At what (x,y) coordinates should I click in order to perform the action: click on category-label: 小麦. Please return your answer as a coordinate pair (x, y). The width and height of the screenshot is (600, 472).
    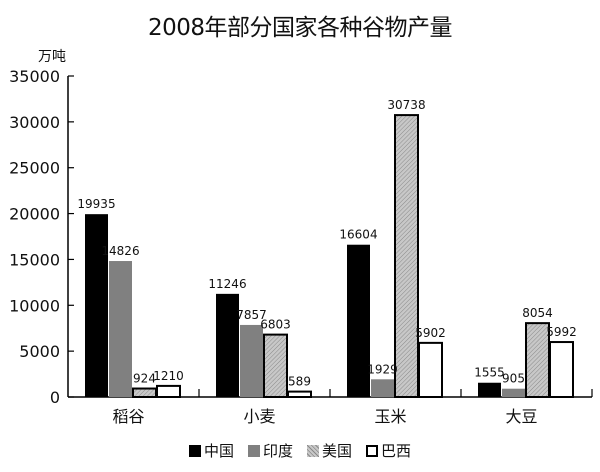
    Looking at the image, I should click on (259, 416).